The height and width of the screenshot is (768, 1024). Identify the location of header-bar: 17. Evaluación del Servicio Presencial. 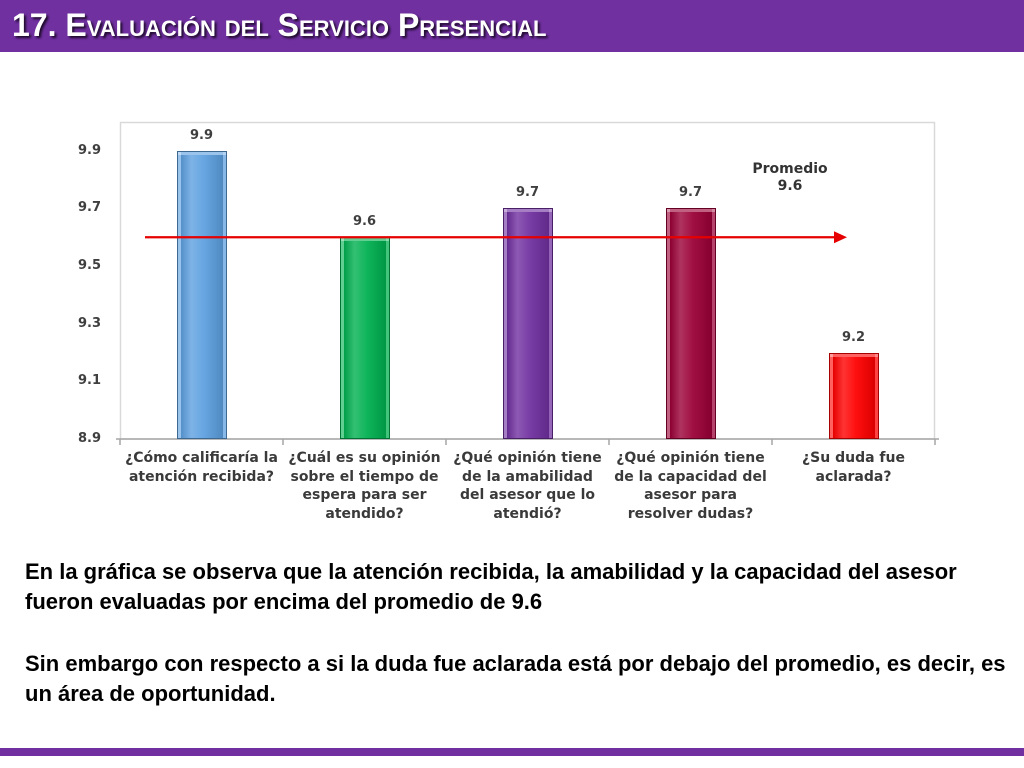
(512, 26).